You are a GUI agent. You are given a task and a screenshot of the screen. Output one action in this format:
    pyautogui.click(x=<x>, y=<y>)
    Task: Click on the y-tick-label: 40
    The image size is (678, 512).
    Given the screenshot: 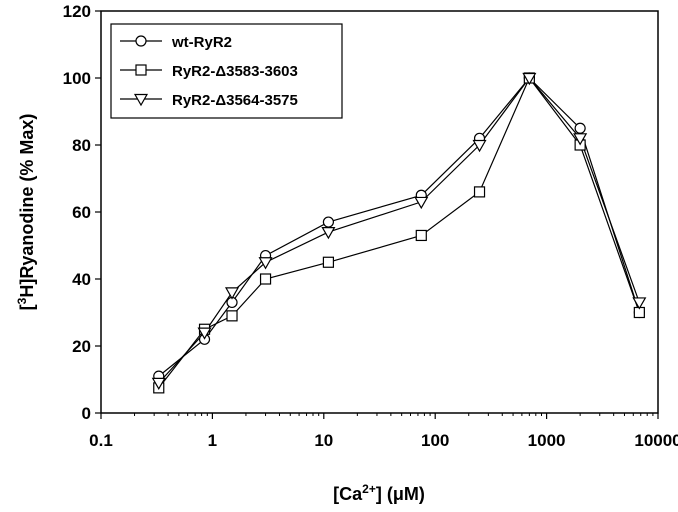 What is the action you would take?
    pyautogui.click(x=81, y=279)
    